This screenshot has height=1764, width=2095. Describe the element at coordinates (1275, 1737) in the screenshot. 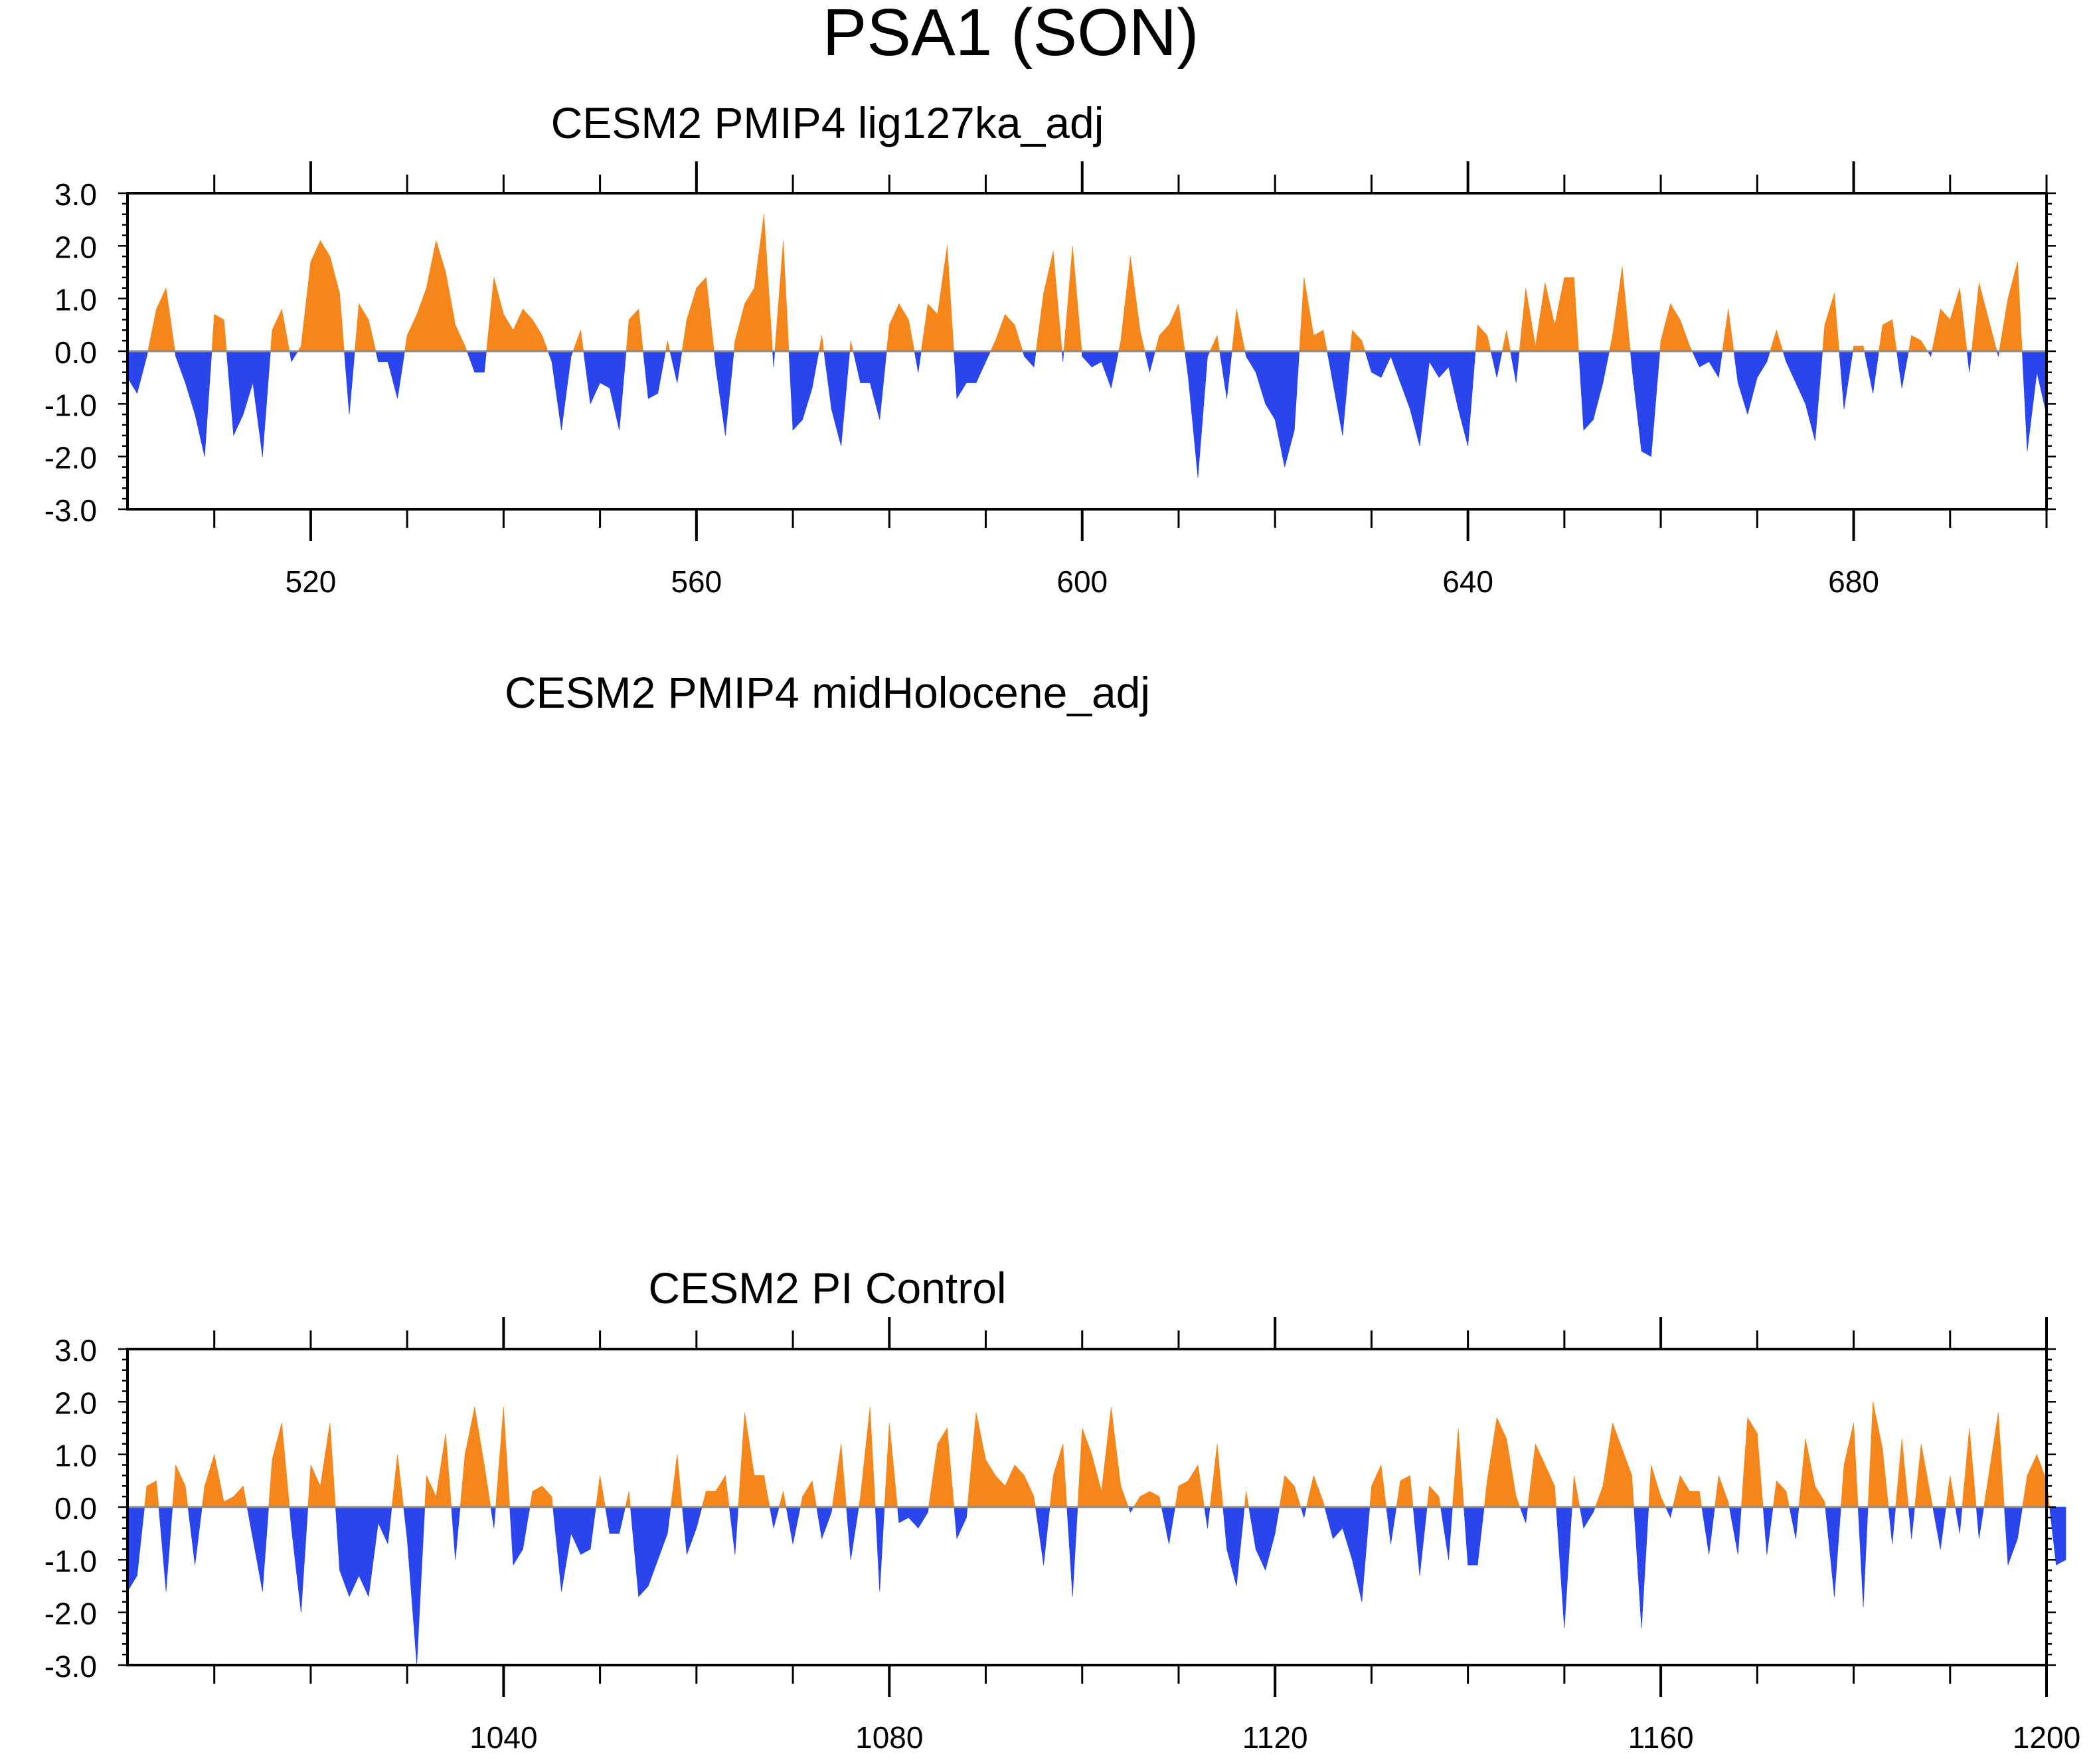

I see `x-tick-label: 1120` at that location.